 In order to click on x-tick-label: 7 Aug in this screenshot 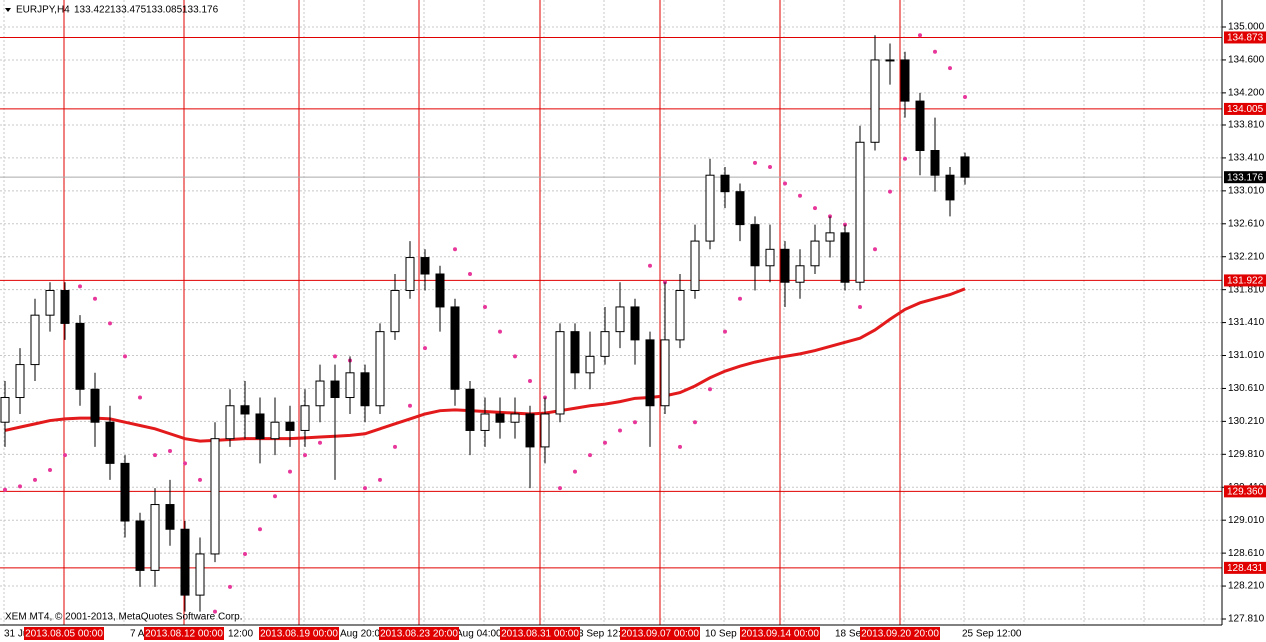, I will do `click(143, 634)`.